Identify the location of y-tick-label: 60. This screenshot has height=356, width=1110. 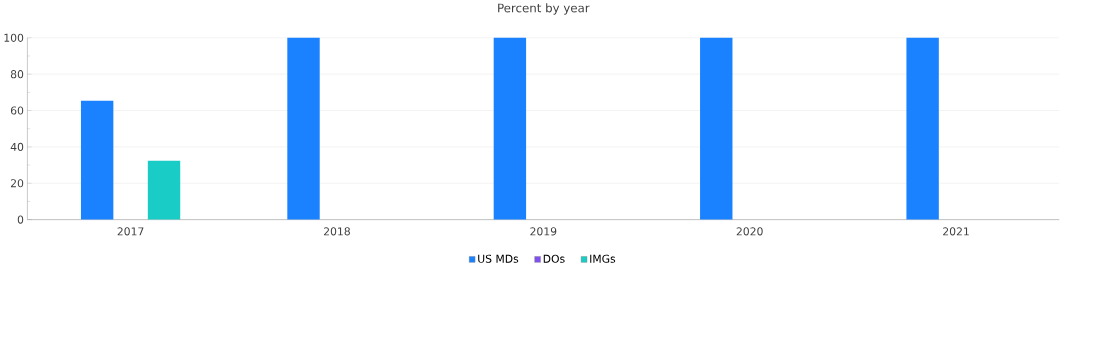
(17, 110).